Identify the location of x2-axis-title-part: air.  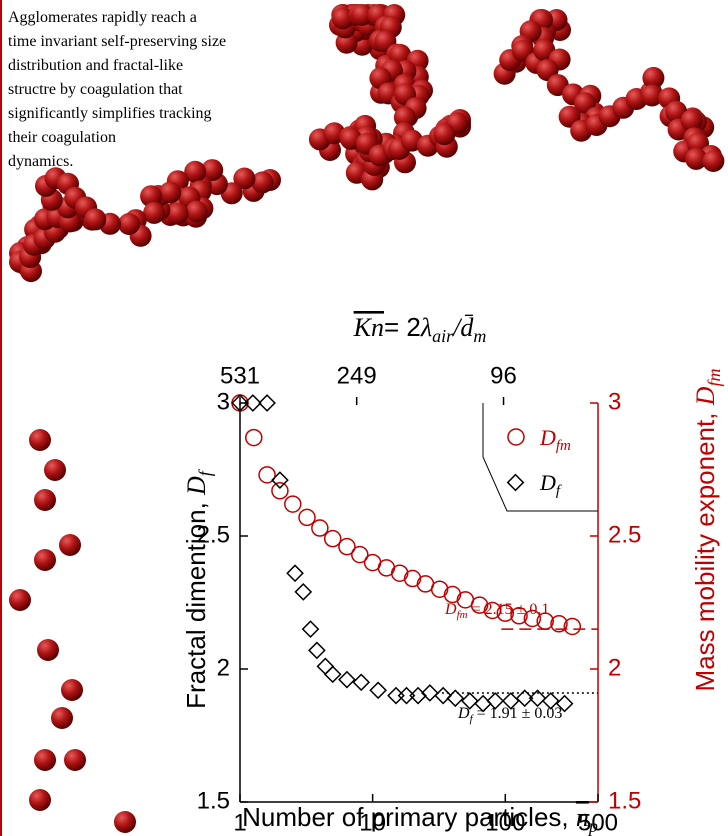
(443, 336).